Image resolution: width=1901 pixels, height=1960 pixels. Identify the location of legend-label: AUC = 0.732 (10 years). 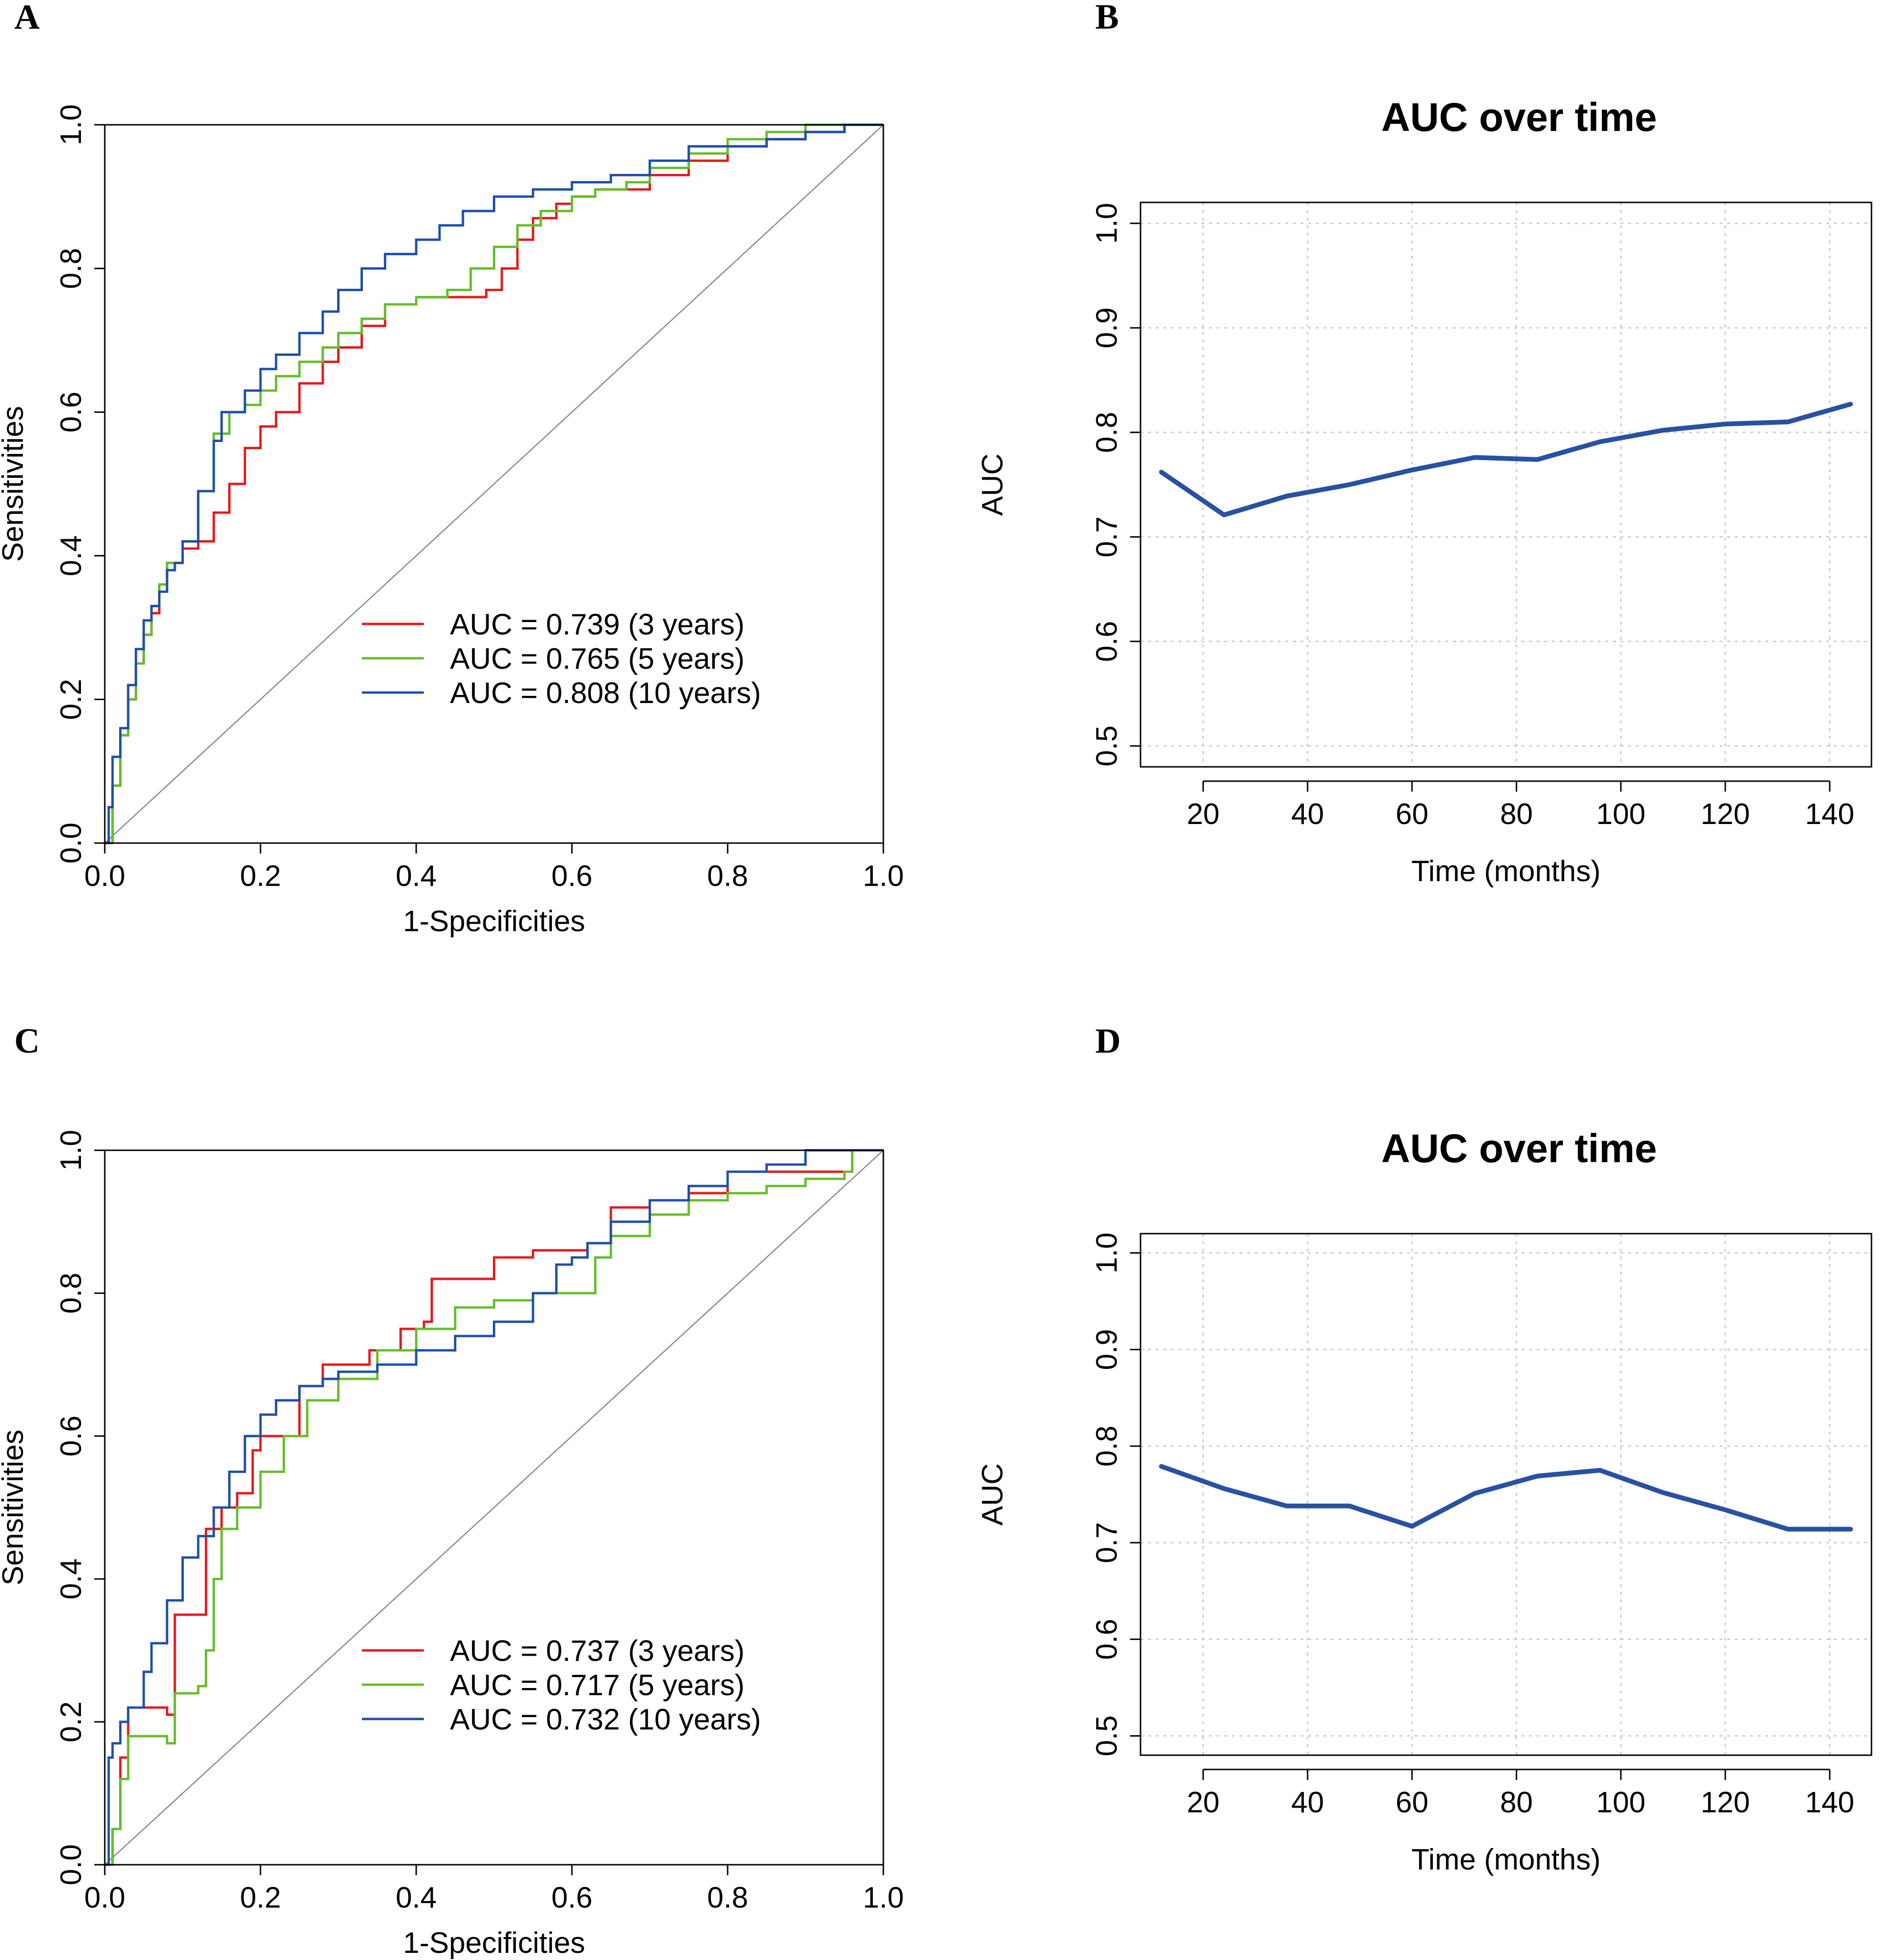
(605, 1719).